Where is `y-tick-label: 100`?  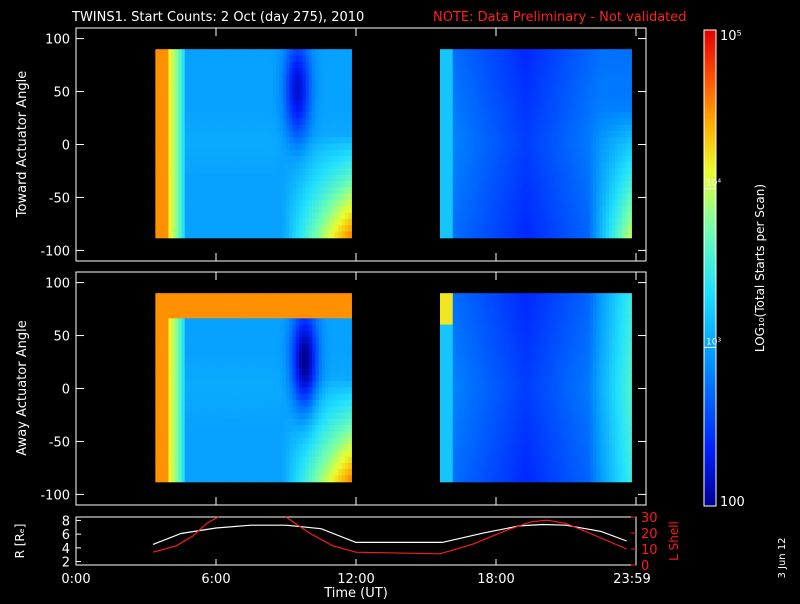
y-tick-label: 100 is located at coordinates (57, 40).